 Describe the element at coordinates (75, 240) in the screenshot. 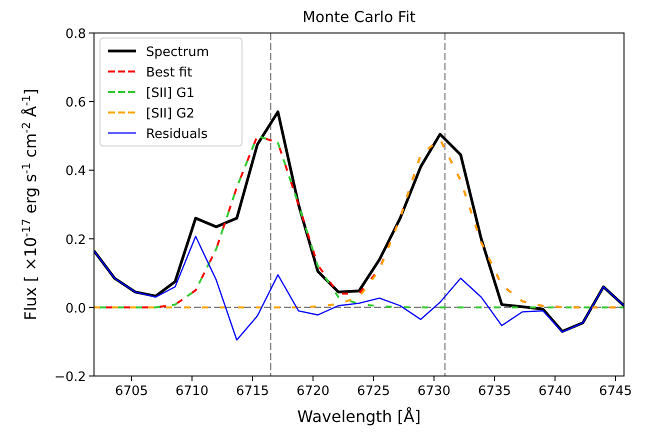

I see `y-tick-label: 0.2` at that location.